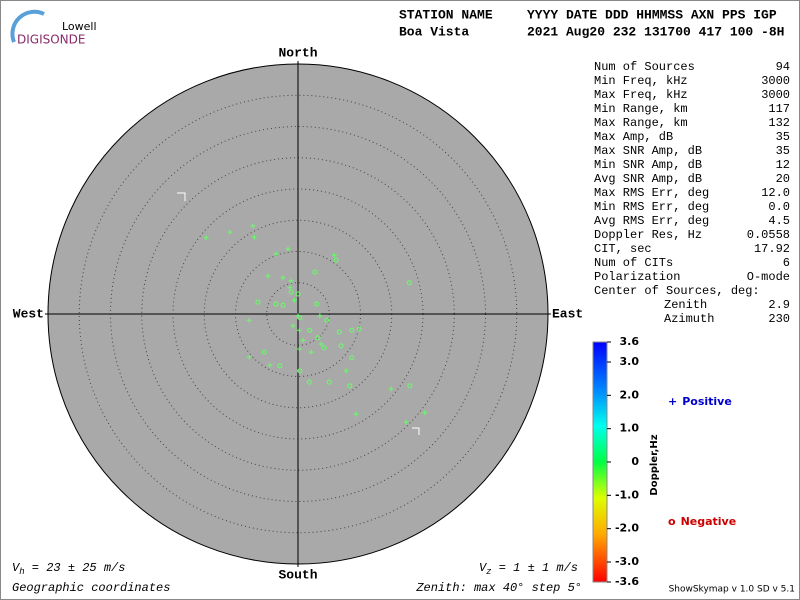  What do you see at coordinates (648, 179) in the screenshot?
I see `stat-label: Avg SNR Amp, dB` at bounding box center [648, 179].